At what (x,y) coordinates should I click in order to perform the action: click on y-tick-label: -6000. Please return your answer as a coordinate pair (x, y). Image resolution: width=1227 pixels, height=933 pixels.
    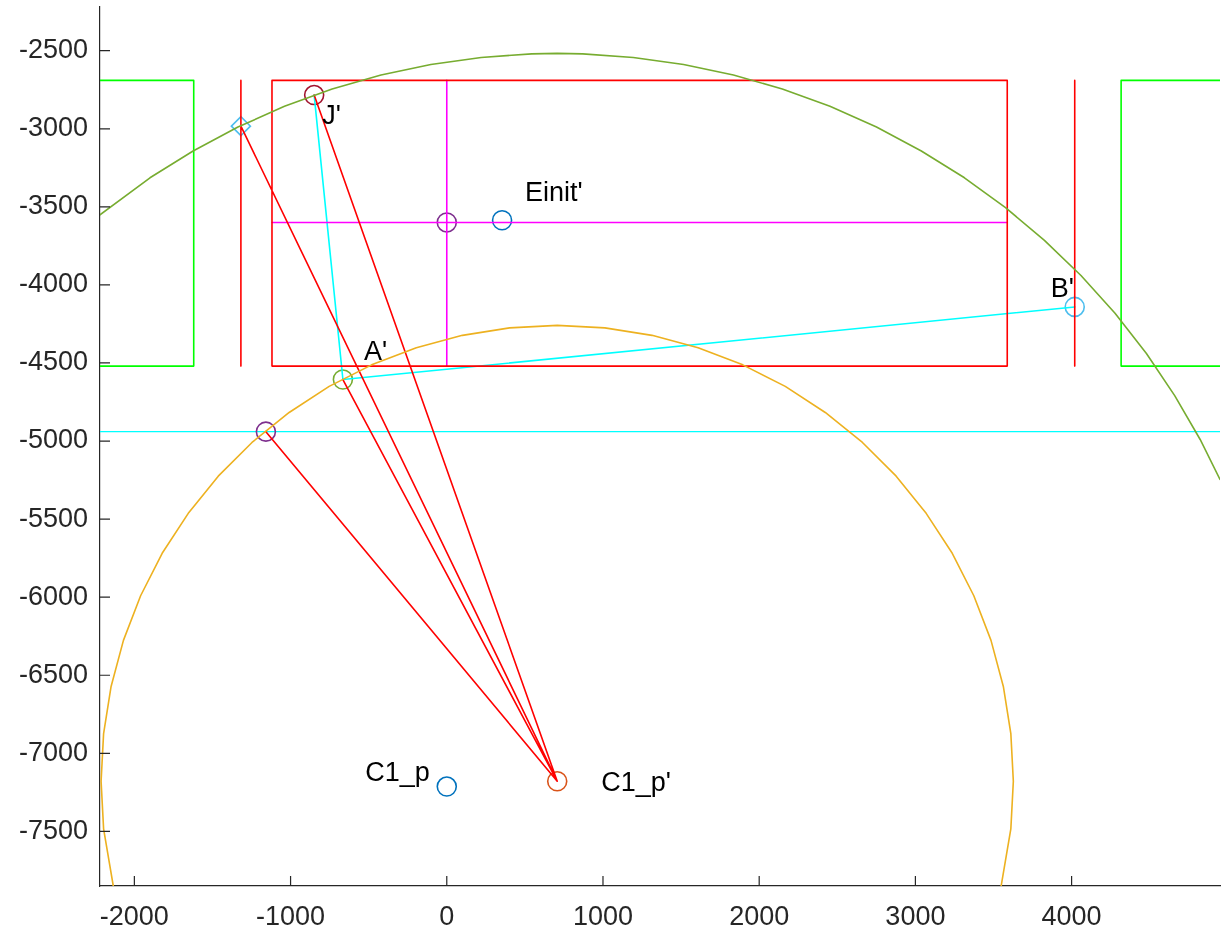
    Looking at the image, I should click on (53, 595).